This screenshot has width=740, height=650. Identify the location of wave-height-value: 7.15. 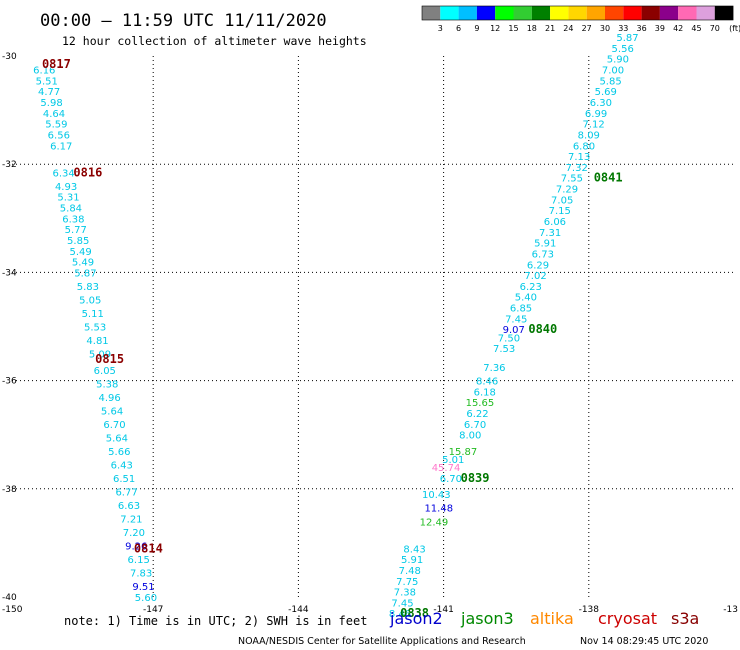
(560, 211).